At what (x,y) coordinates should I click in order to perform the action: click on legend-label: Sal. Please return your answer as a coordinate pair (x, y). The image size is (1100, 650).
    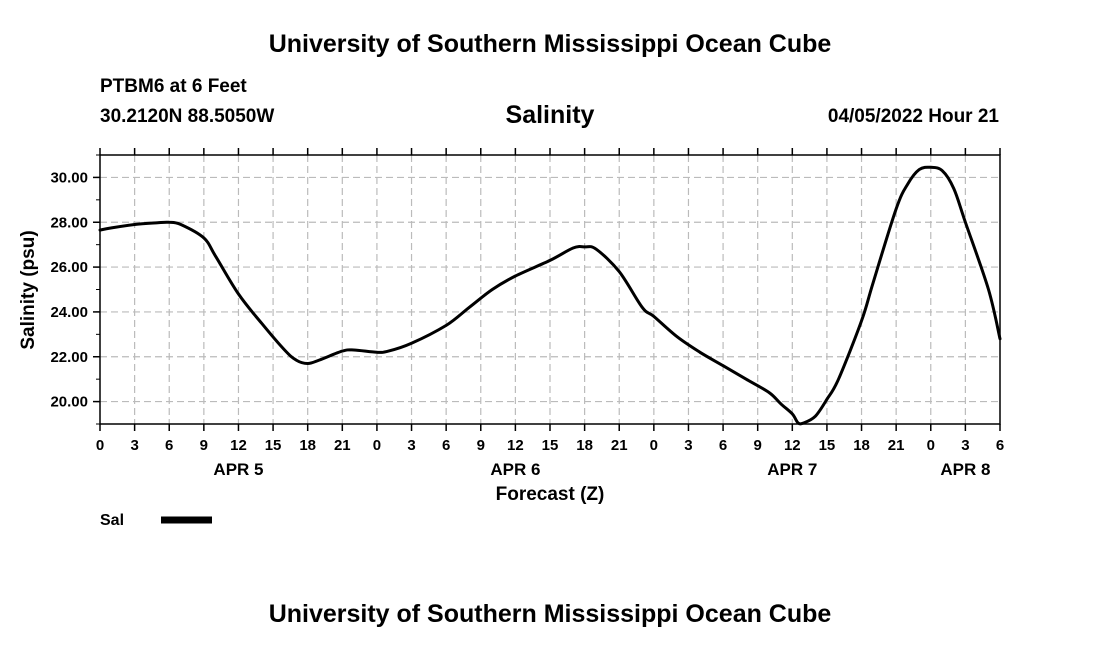
    Looking at the image, I should click on (112, 520).